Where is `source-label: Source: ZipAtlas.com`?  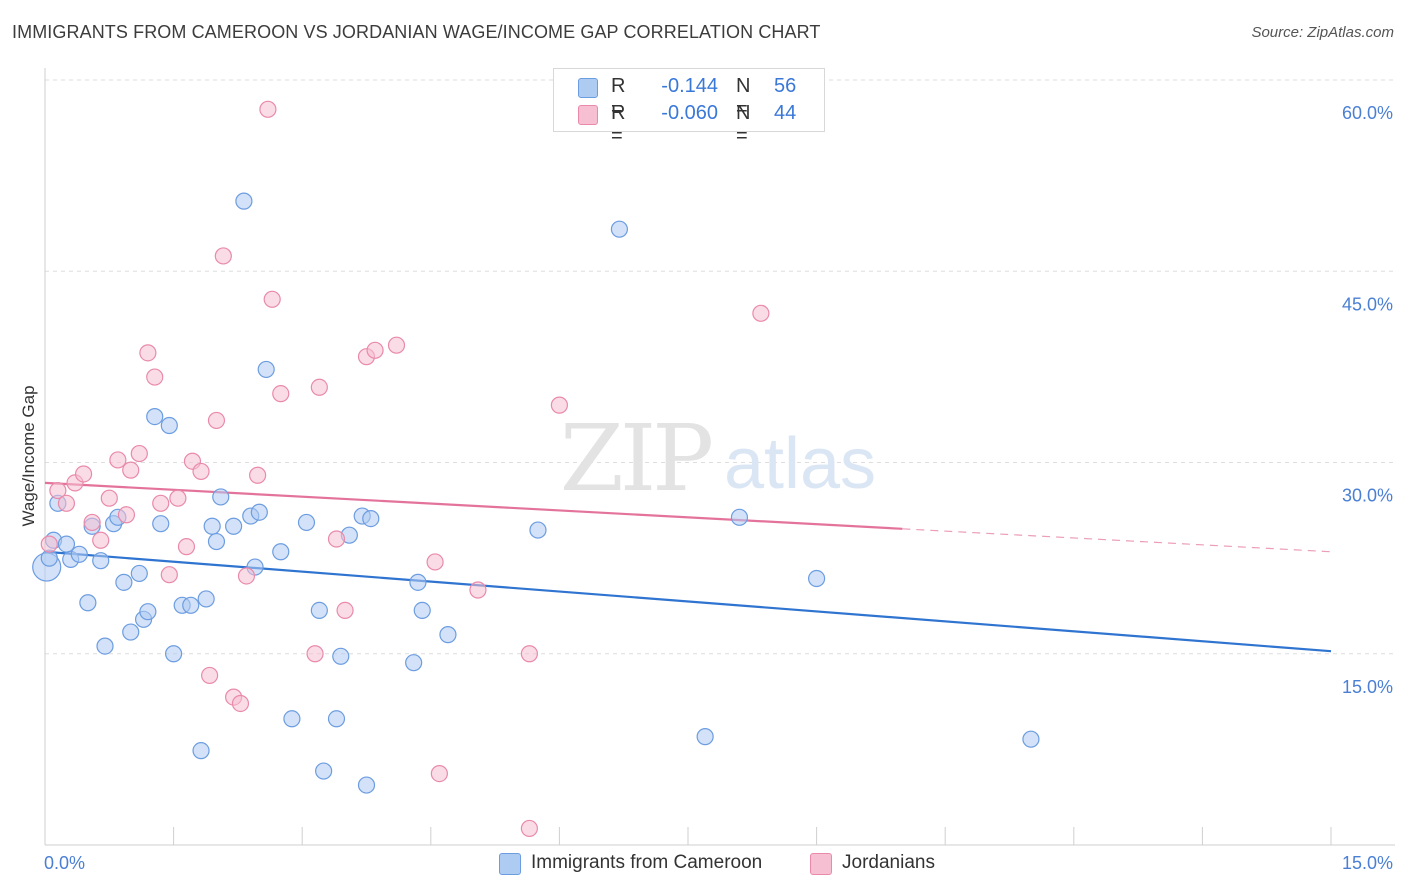
source-label: Source: ZipAtlas.com is located at coordinates (1322, 32).